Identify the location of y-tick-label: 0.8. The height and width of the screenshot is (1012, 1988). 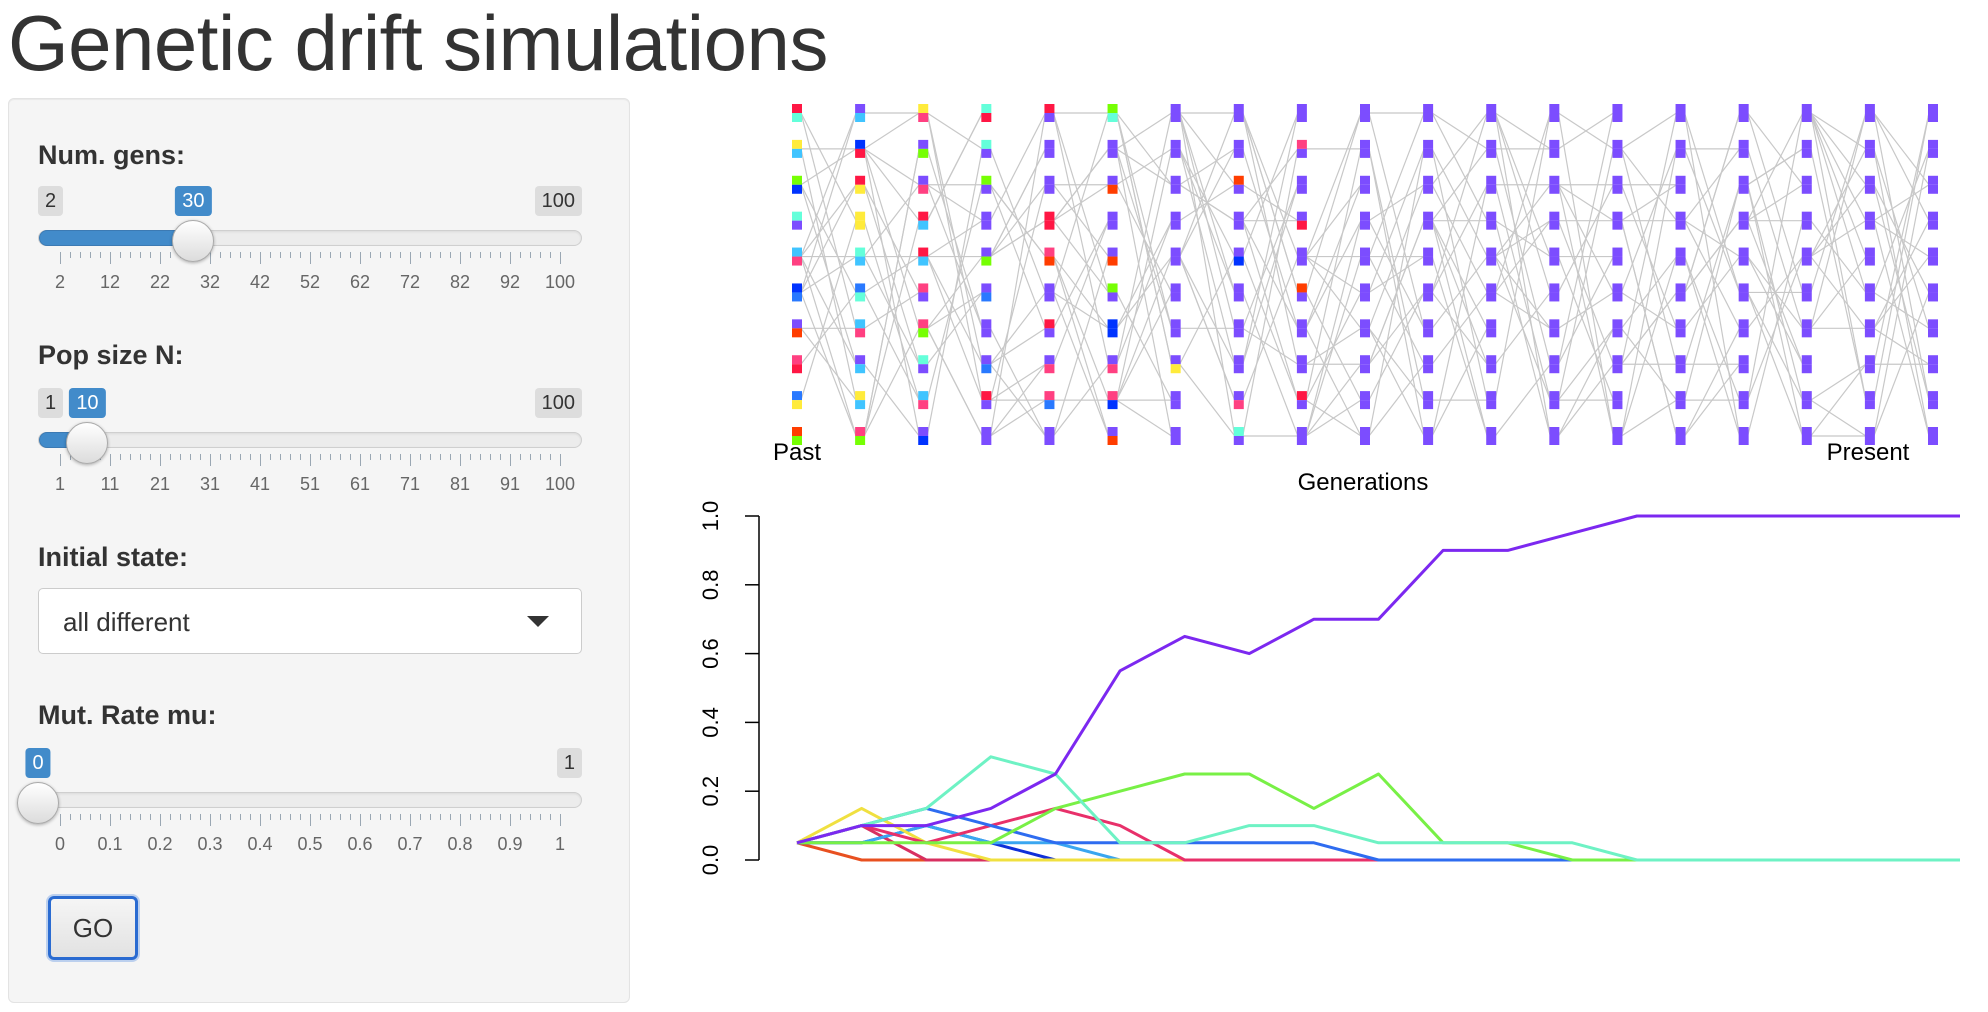
(710, 585).